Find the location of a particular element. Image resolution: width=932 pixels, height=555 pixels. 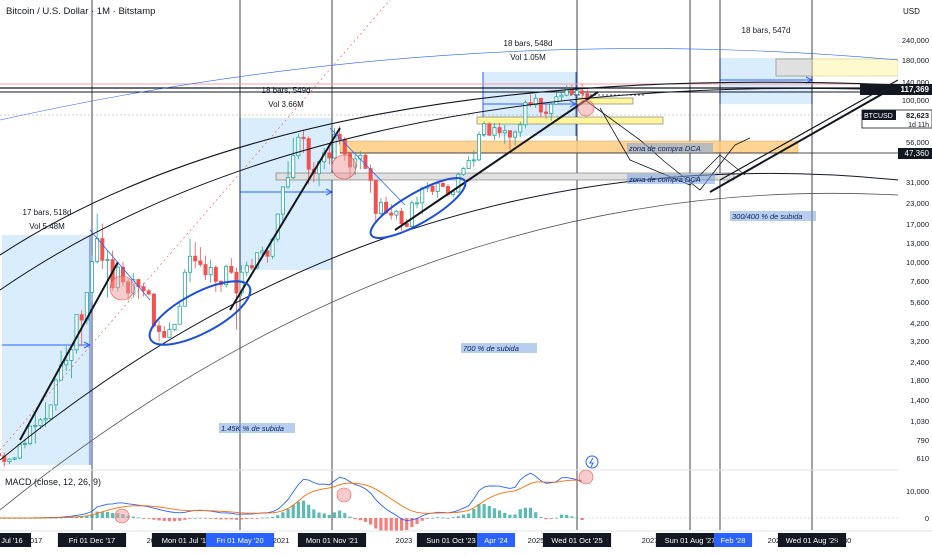

price-tick: 5,600 is located at coordinates (919, 302).